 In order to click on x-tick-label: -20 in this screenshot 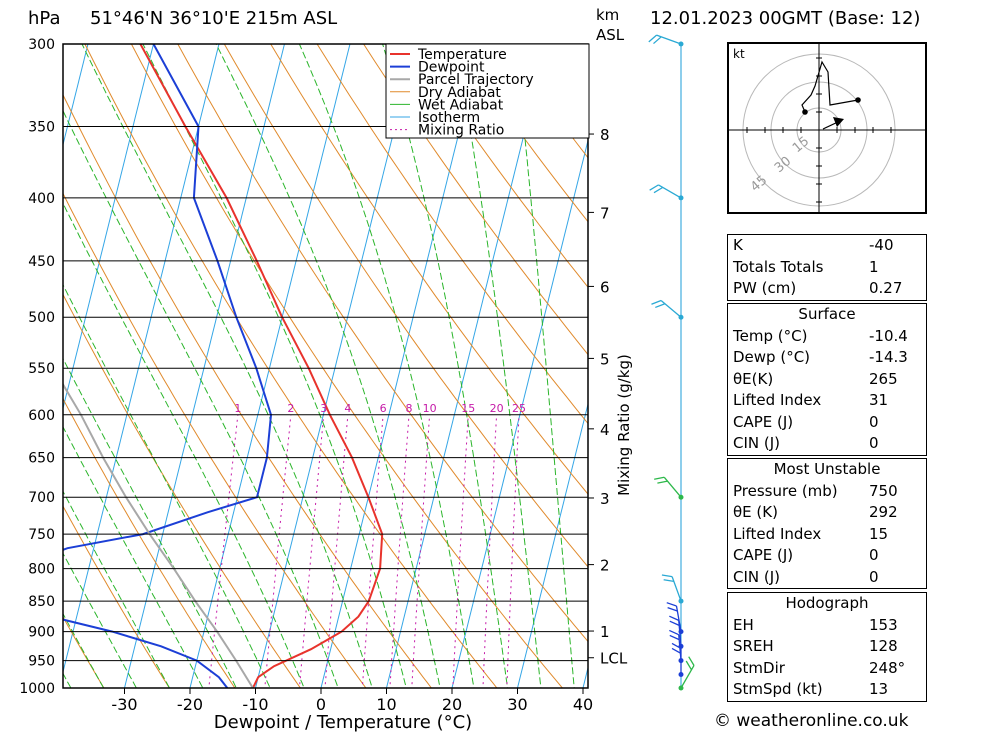, I will do `click(190, 704)`.